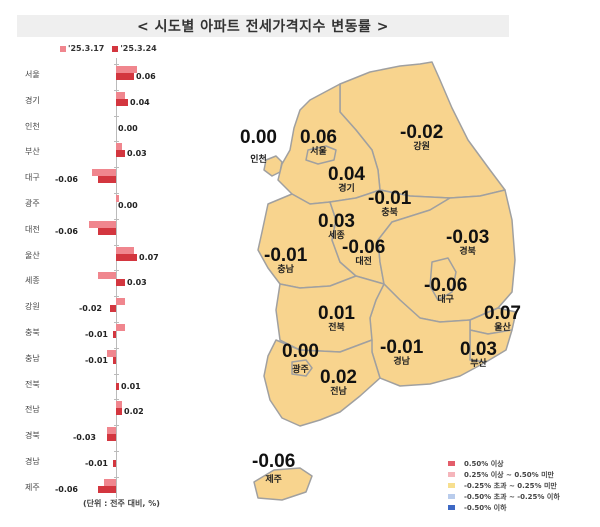  What do you see at coordinates (421, 138) in the screenshot?
I see `map-label-gangwon: -0.02 강원` at bounding box center [421, 138].